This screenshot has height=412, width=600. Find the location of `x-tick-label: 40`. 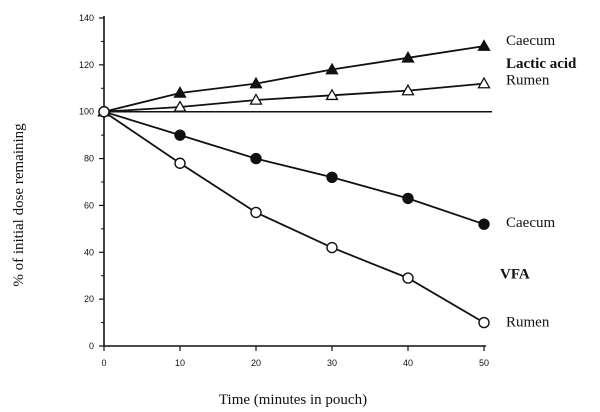

x-tick-label: 40 is located at coordinates (408, 363).